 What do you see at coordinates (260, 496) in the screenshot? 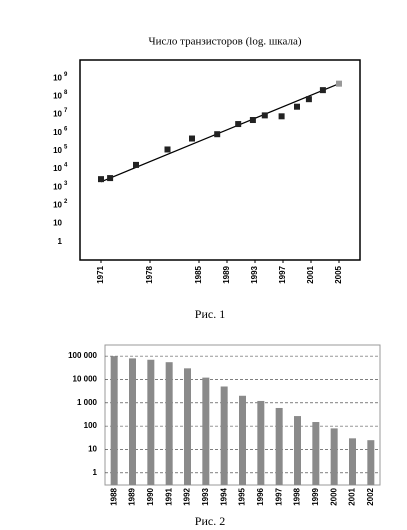
I see `x-tick-label: 1996` at bounding box center [260, 496].